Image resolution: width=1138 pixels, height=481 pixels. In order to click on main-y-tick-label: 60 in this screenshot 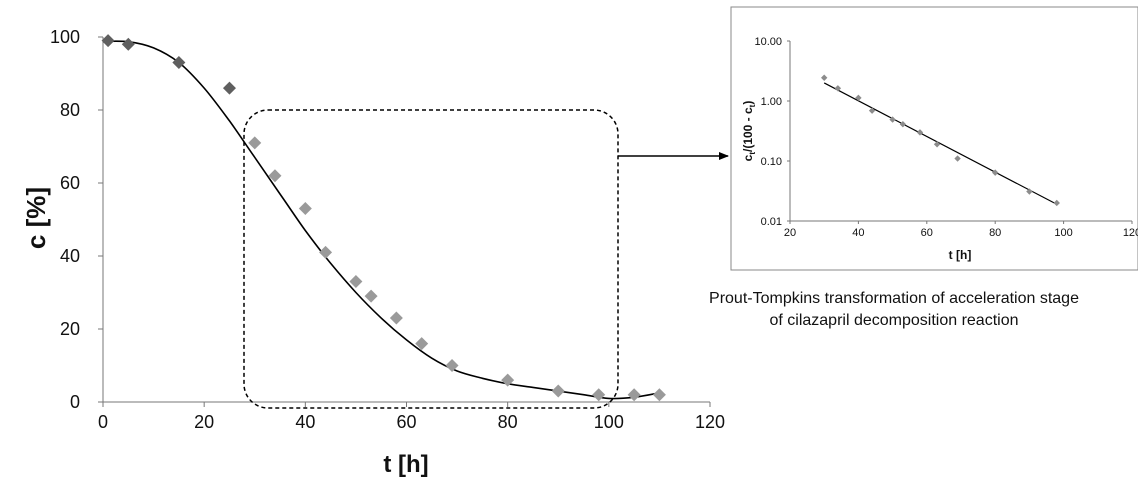, I will do `click(70, 183)`.